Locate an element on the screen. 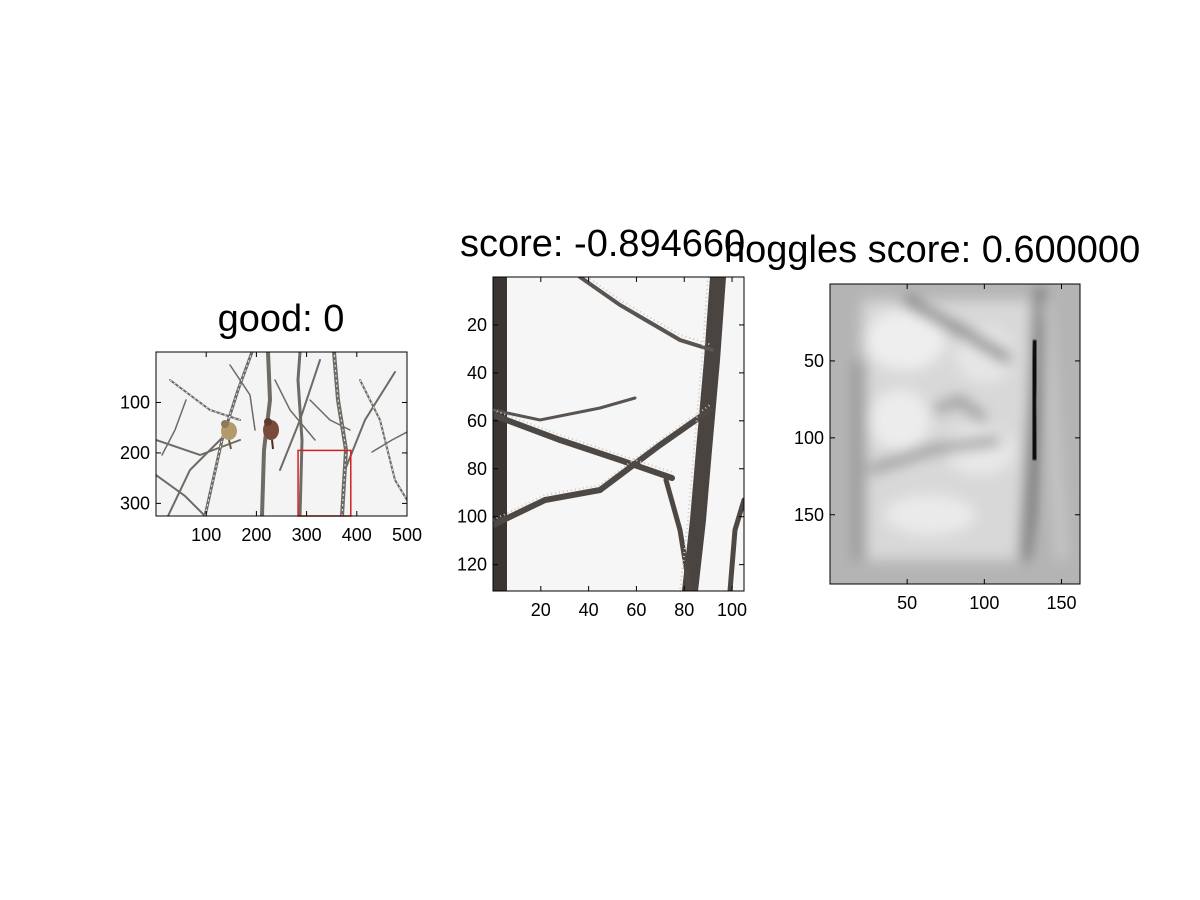 The width and height of the screenshot is (1200, 900). crop-image is located at coordinates (618, 434).